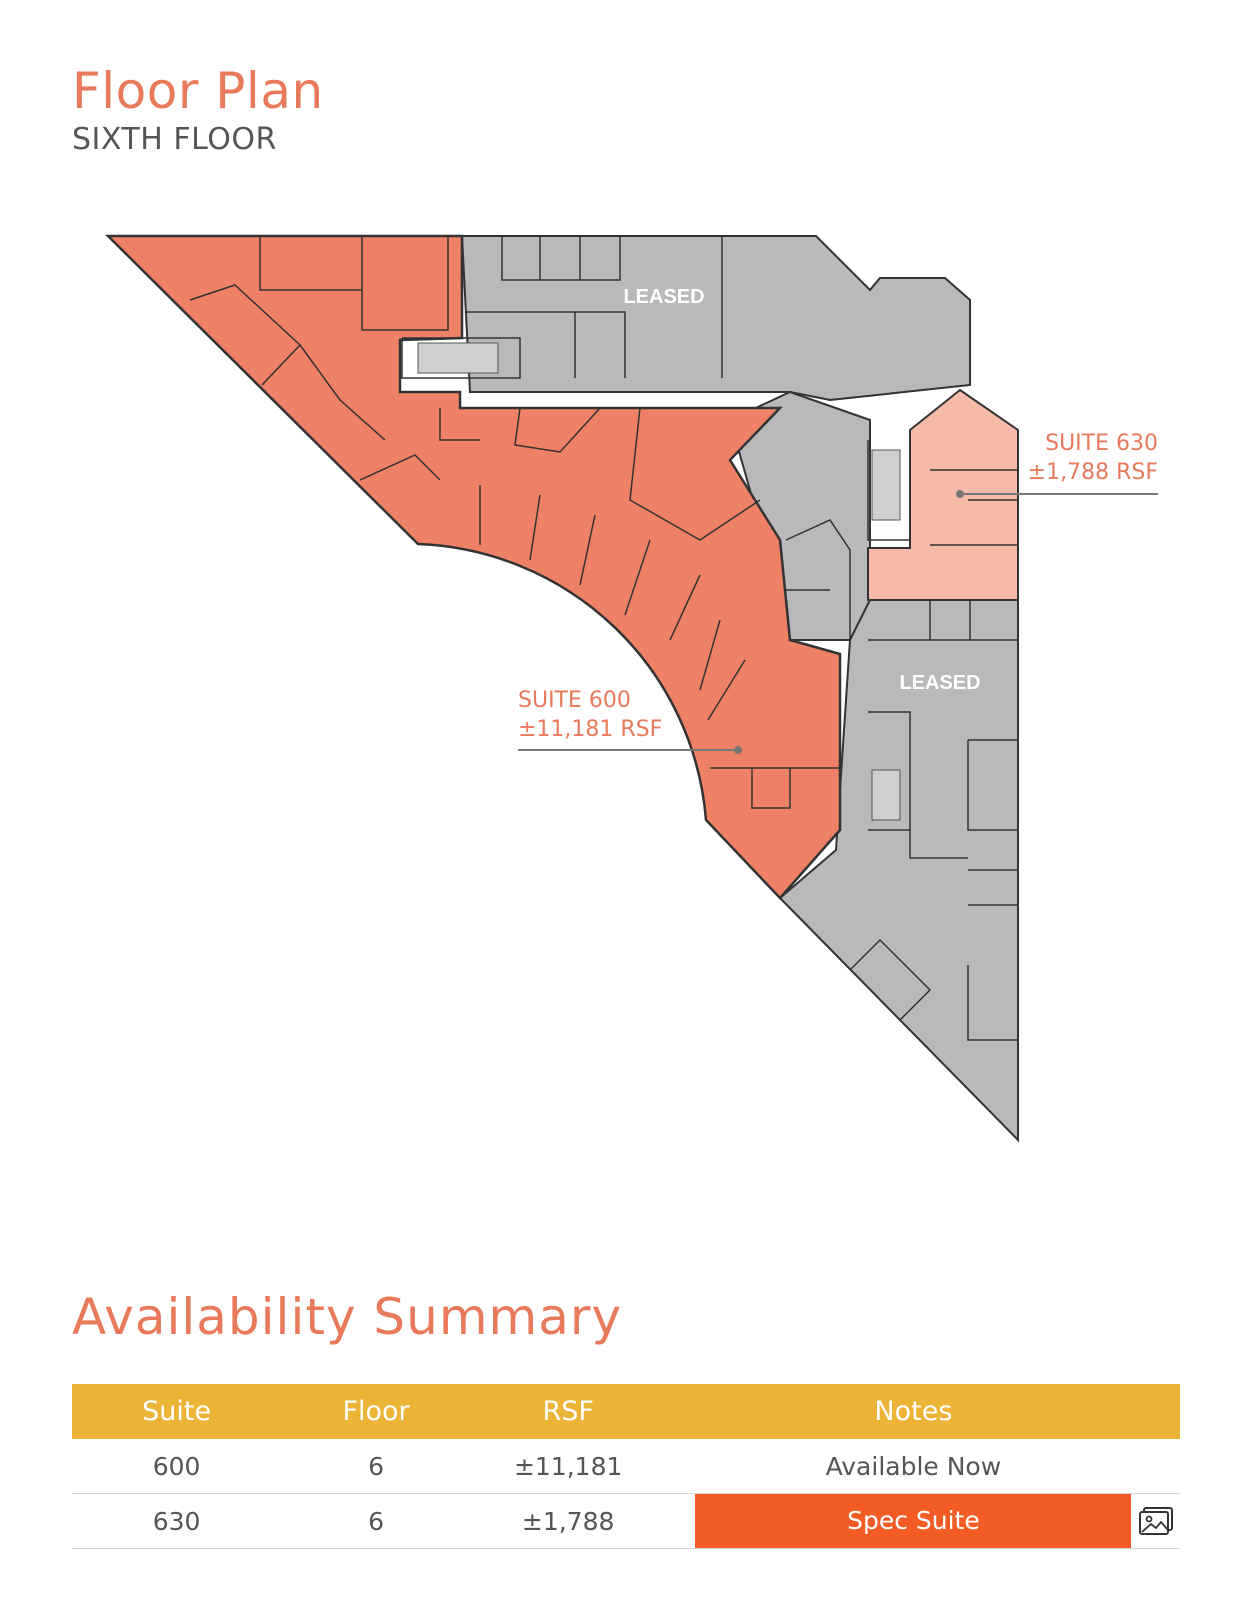 The image size is (1250, 1618). Describe the element at coordinates (176, 1521) in the screenshot. I see `cell-suite: 630` at that location.